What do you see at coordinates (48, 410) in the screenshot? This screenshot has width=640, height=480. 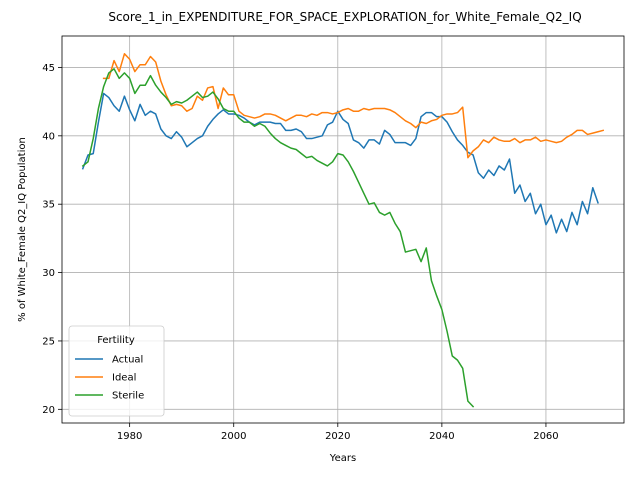 I see `y-tick-label: 20` at bounding box center [48, 410].